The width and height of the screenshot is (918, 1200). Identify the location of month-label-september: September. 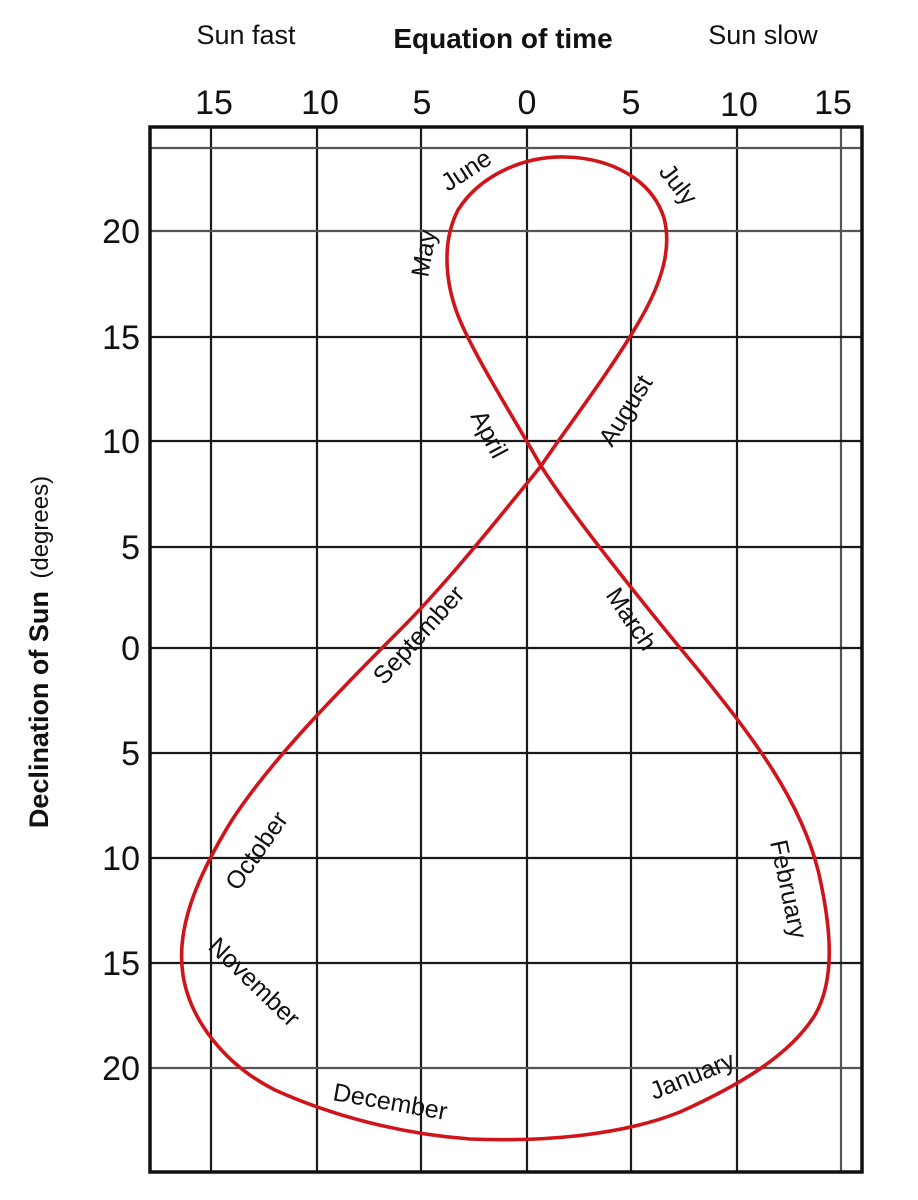
(419, 635).